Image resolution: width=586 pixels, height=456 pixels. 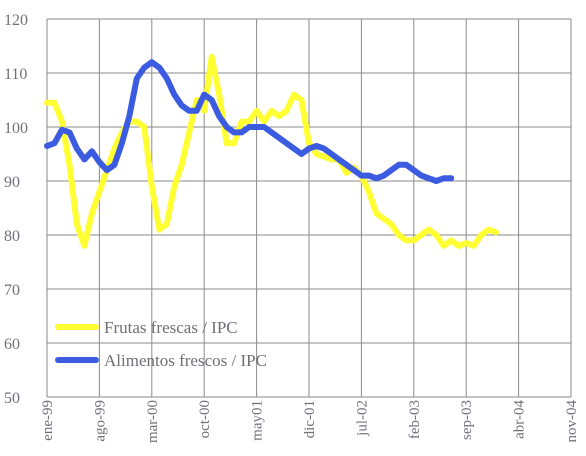 I want to click on y-tick-label: 90, so click(x=12, y=182).